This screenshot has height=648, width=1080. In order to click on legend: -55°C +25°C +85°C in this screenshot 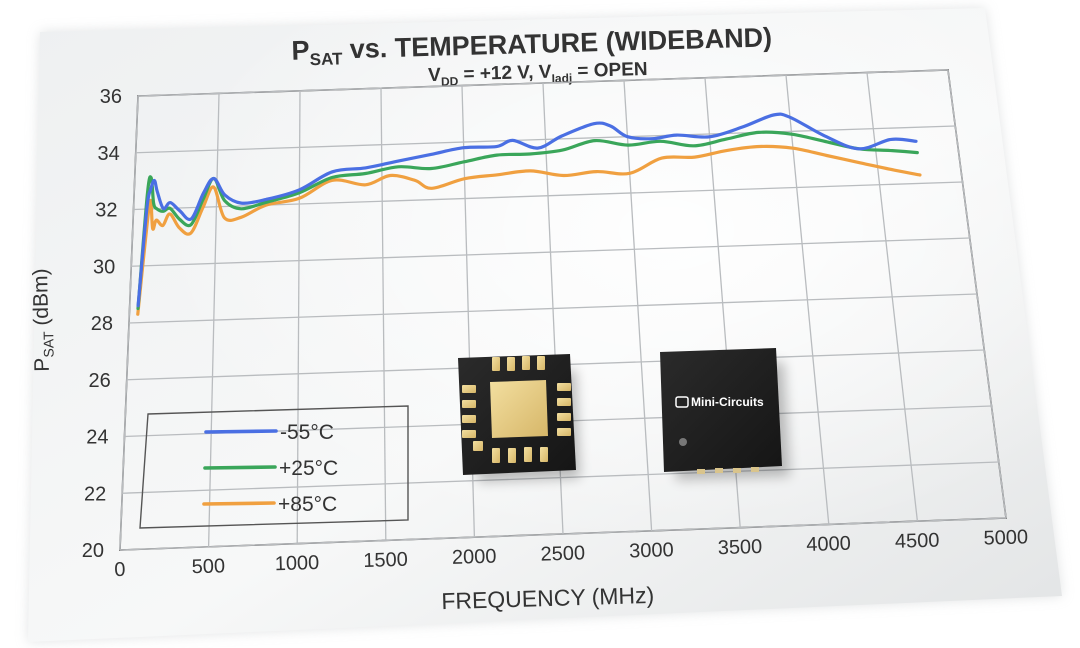, I will do `click(274, 467)`.